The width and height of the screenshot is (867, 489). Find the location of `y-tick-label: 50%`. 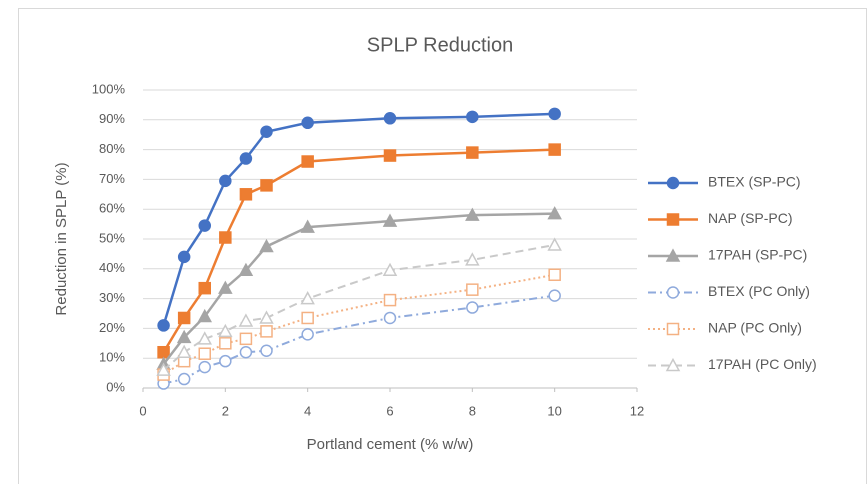

y-tick-label: 50% is located at coordinates (112, 237).